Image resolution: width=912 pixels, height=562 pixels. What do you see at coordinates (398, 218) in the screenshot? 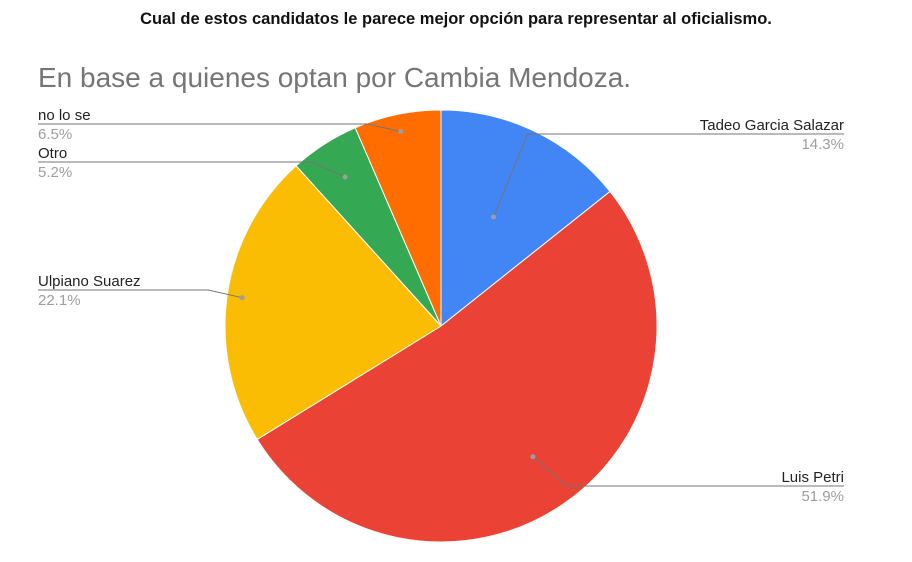
I see `pie-slice-no-lo-se` at bounding box center [398, 218].